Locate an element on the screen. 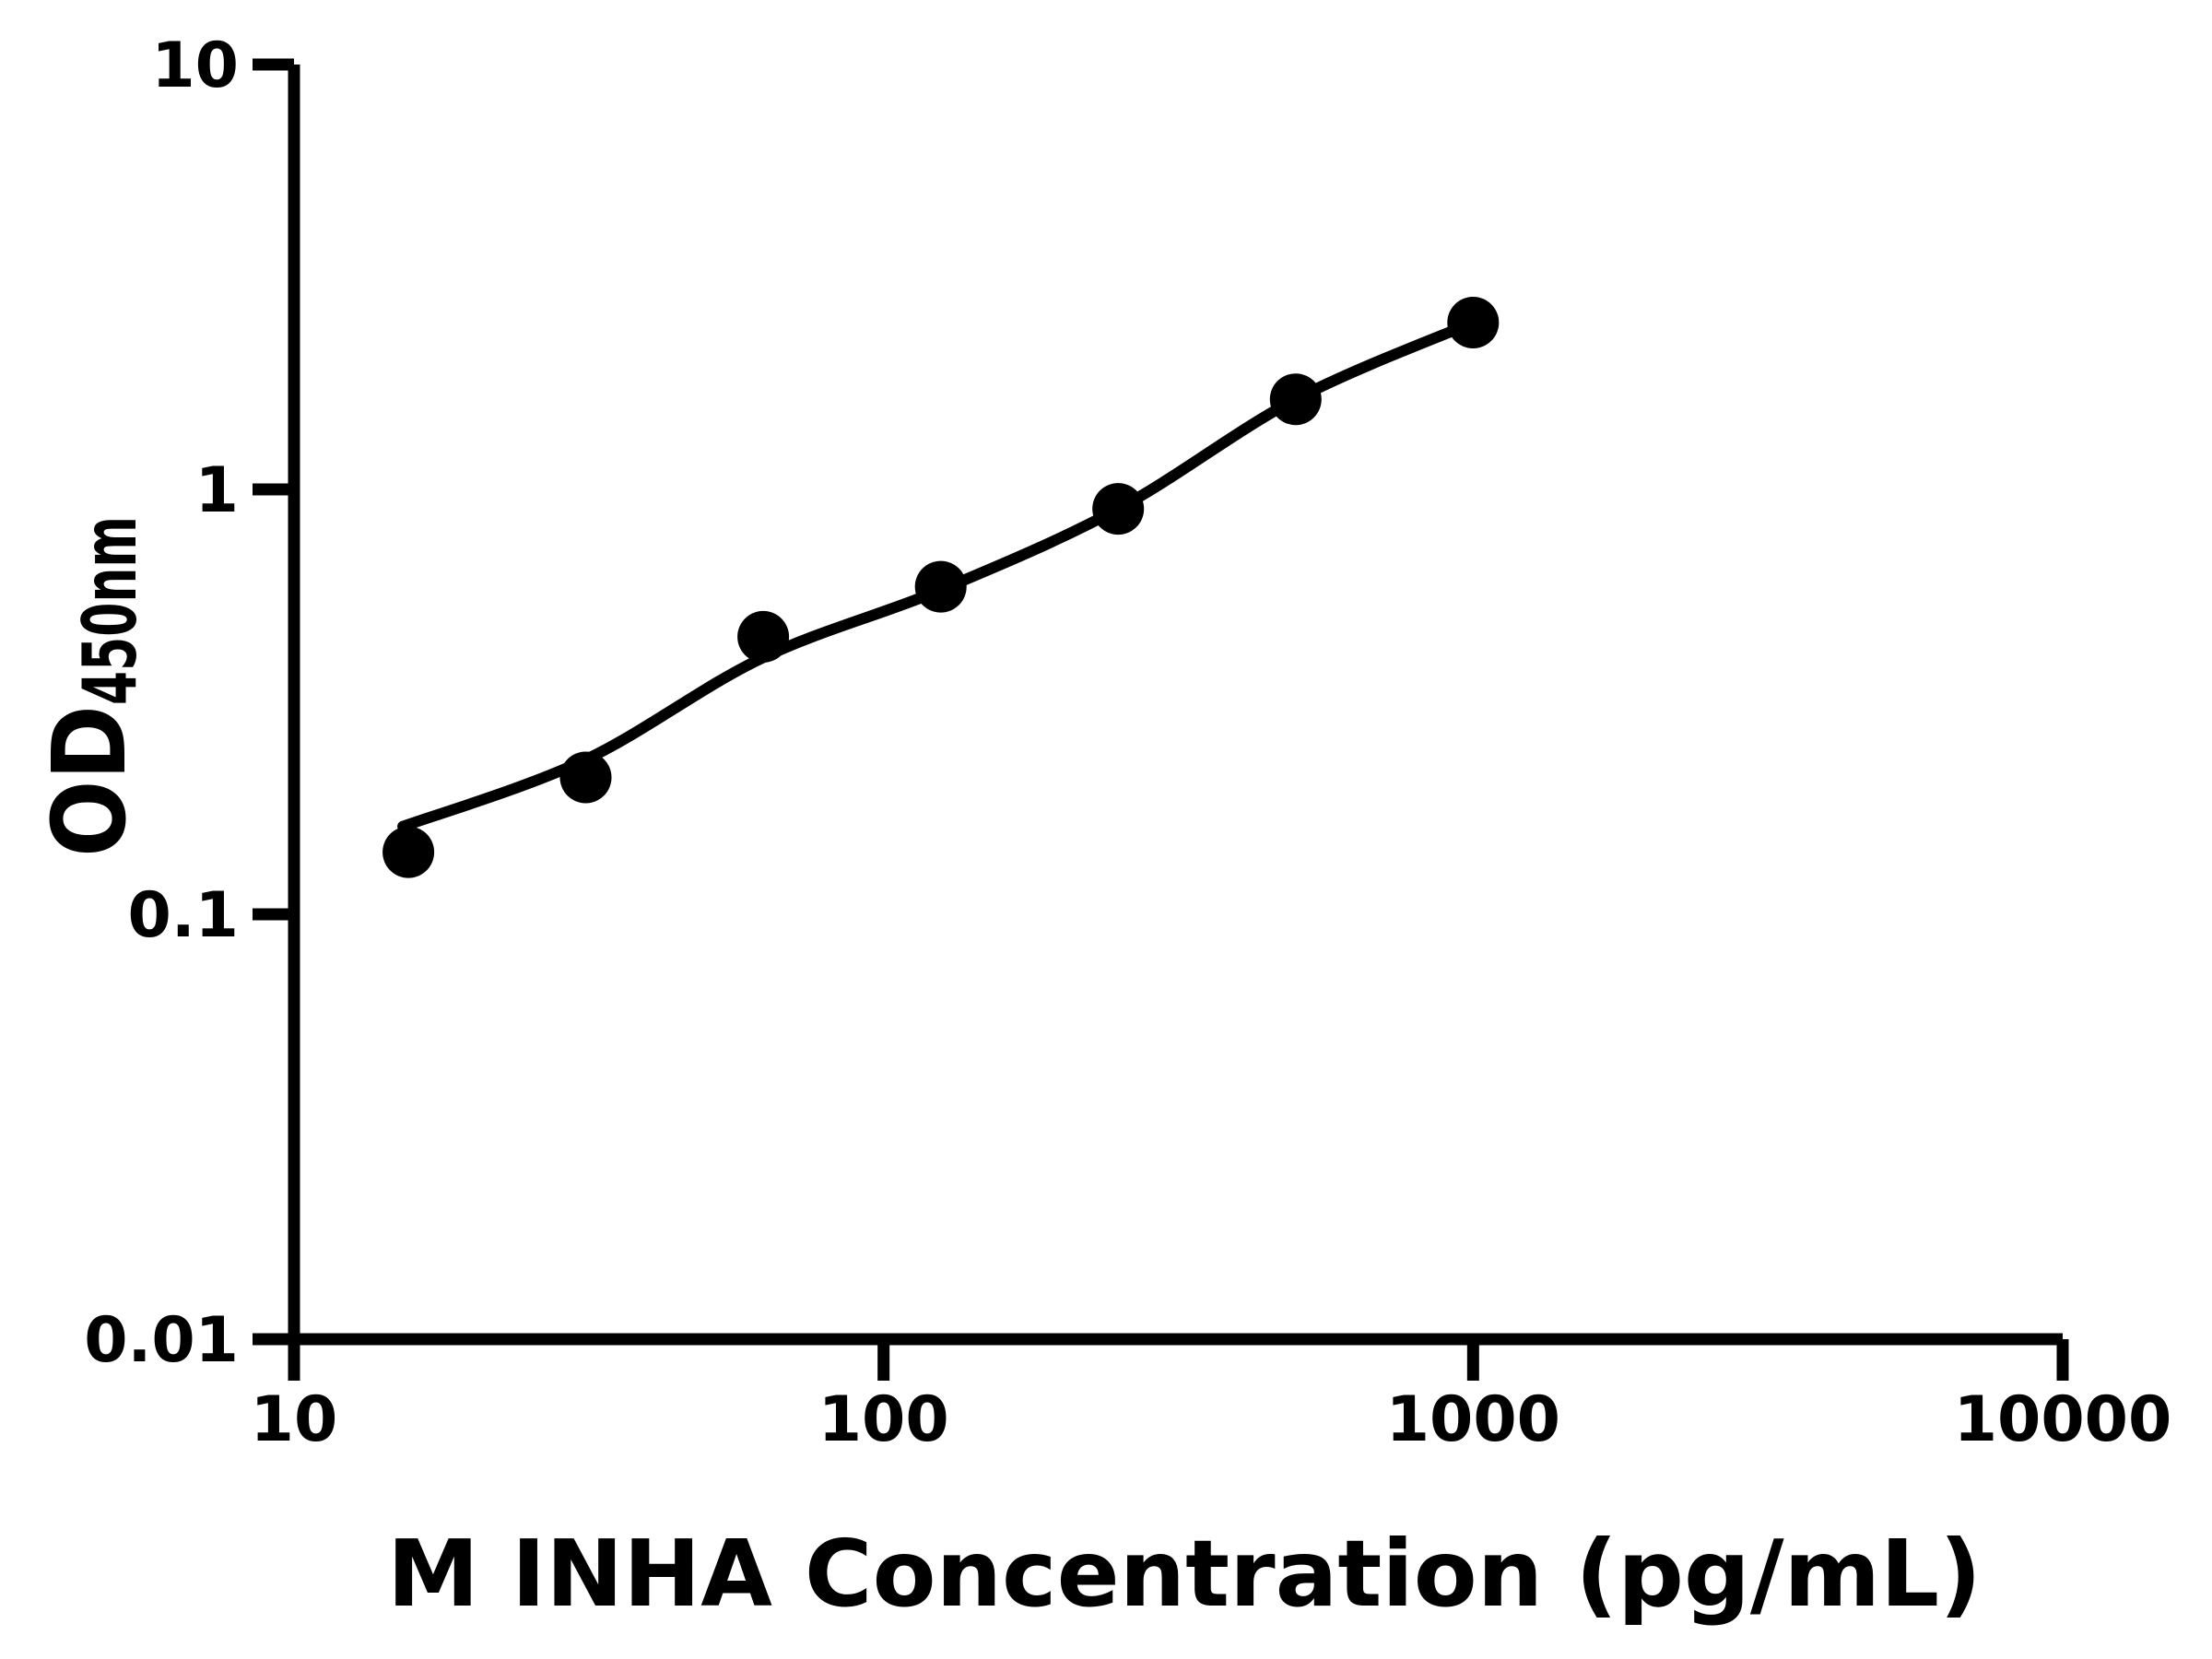 This screenshot has height=1659, width=2212. y-axis-title-subscript: 450nm is located at coordinates (110, 610).